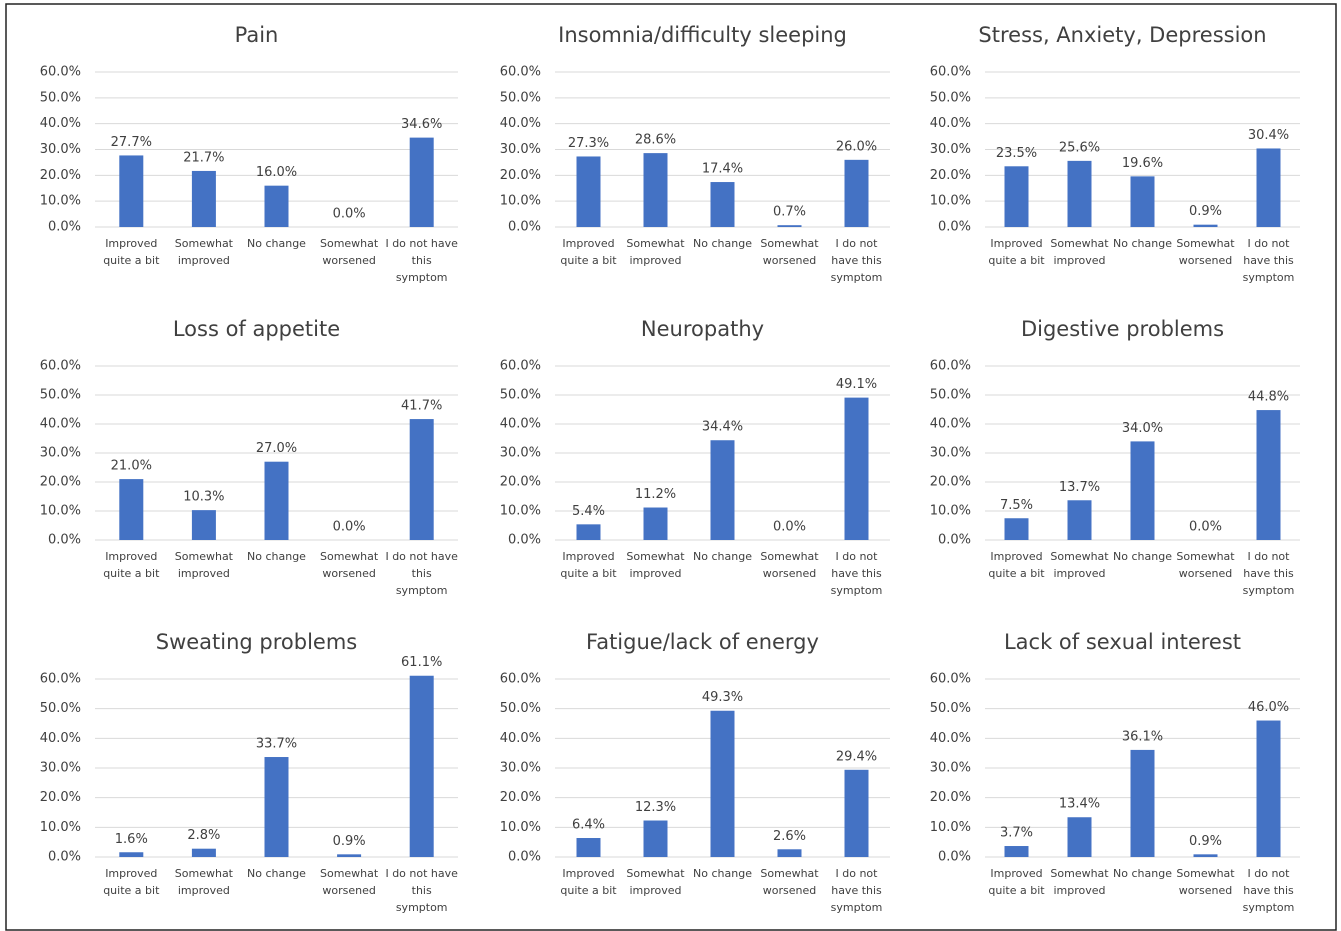  I want to click on value-label: 21.7%, so click(203, 157).